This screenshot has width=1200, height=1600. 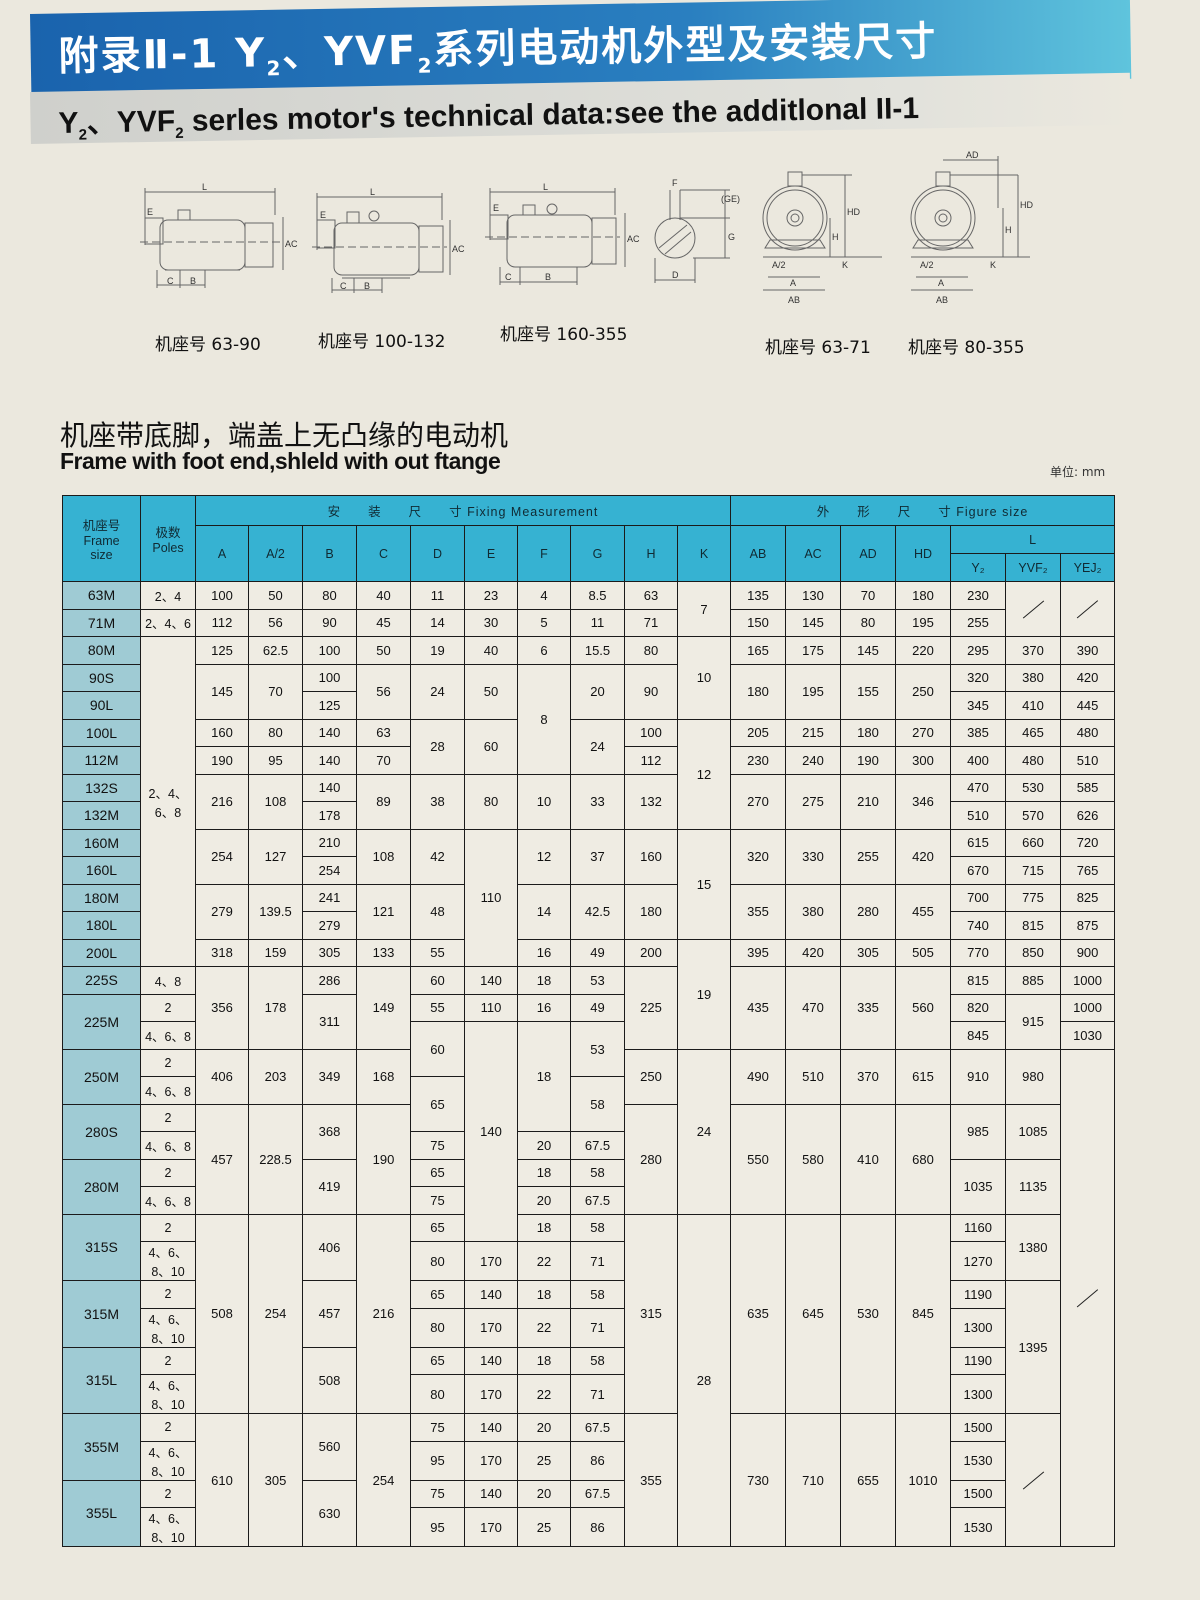 I want to click on label-F: F, so click(x=675, y=183).